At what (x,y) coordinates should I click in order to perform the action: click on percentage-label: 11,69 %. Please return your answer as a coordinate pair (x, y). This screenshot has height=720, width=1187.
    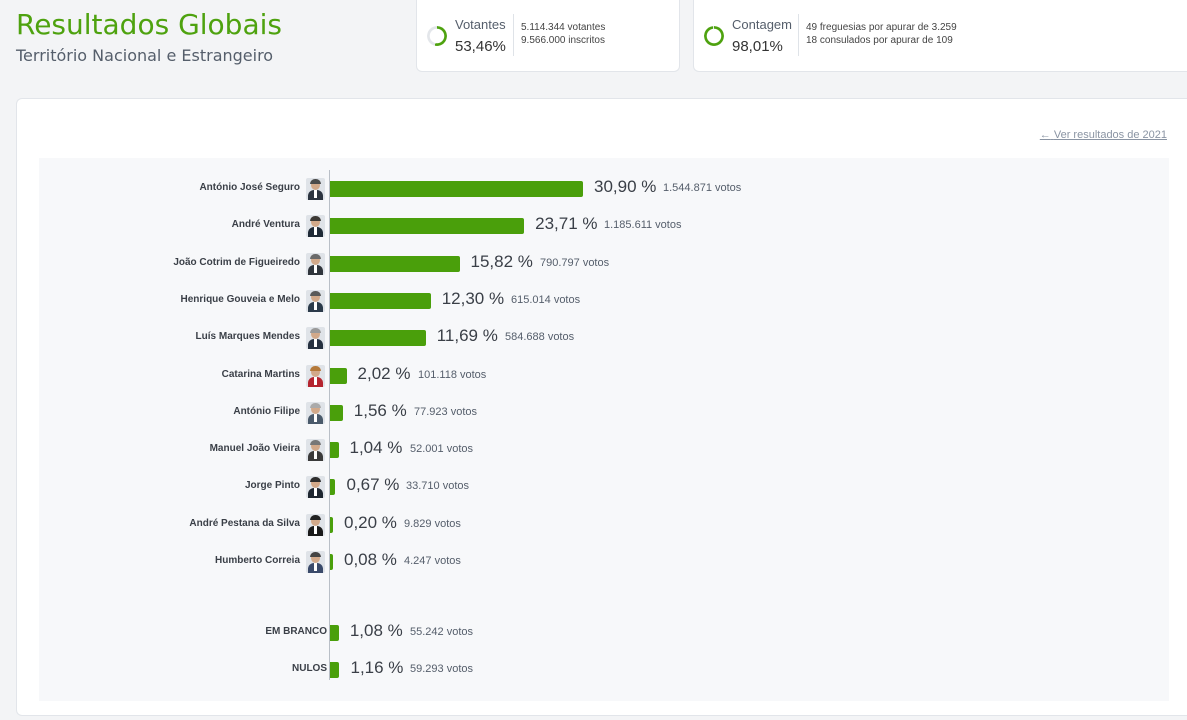
    Looking at the image, I should click on (467, 336).